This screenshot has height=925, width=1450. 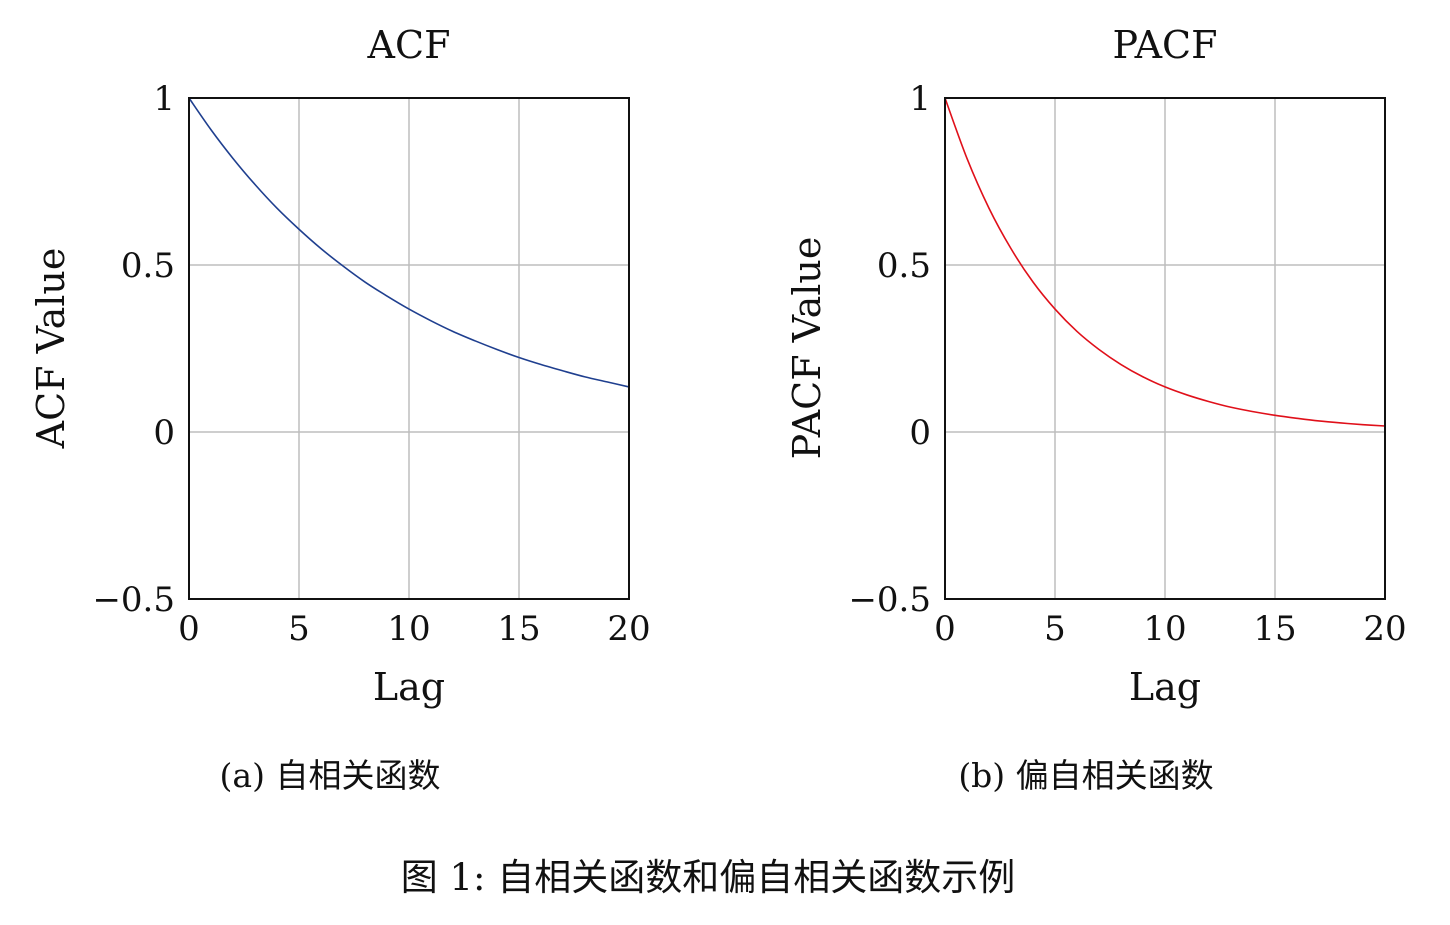 I want to click on pacf-y-ticks: −0.5 0 0.5 1, so click(x=889, y=349).